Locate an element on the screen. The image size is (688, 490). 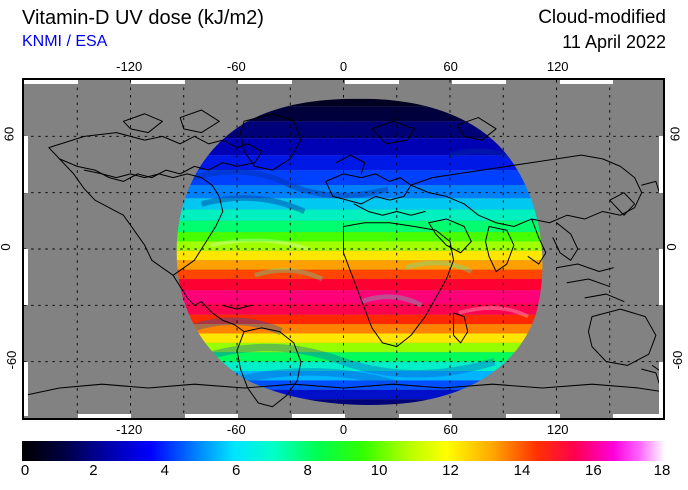
x-tick-label-bottom-4: 120 is located at coordinates (557, 429).